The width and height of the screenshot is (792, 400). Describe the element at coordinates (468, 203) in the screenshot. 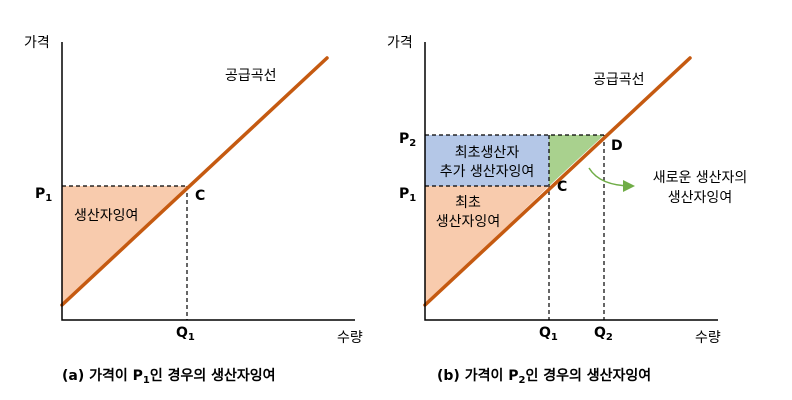

I see `initial-surplus-label-line1: 최초` at that location.